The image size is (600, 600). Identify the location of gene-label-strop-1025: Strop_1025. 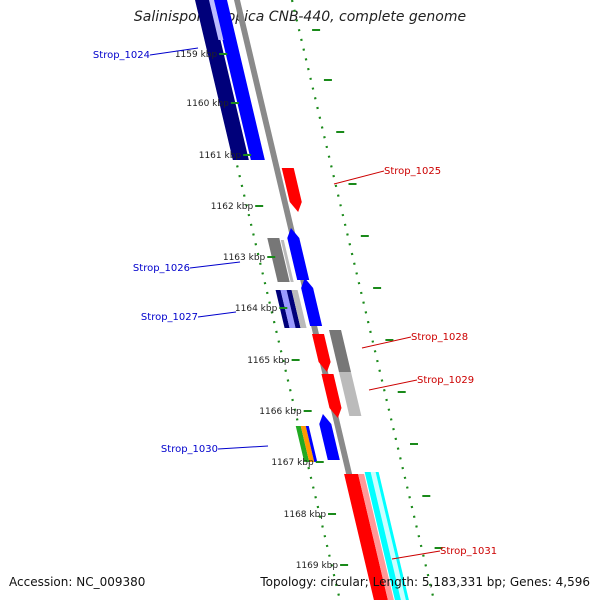
(412, 171).